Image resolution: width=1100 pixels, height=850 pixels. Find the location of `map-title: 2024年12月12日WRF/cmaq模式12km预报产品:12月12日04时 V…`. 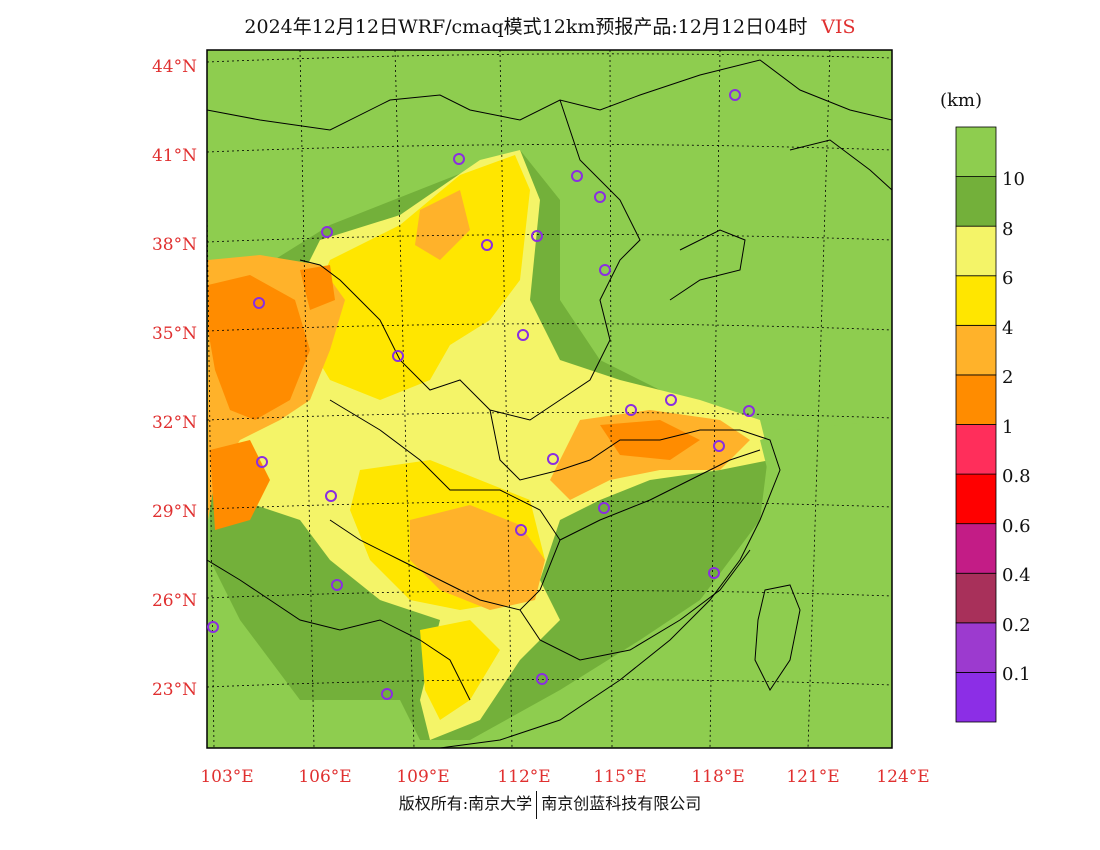

map-title: 2024年12月12日WRF/cmaq模式12km预报产品:12月12日04时 V… is located at coordinates (550, 25).